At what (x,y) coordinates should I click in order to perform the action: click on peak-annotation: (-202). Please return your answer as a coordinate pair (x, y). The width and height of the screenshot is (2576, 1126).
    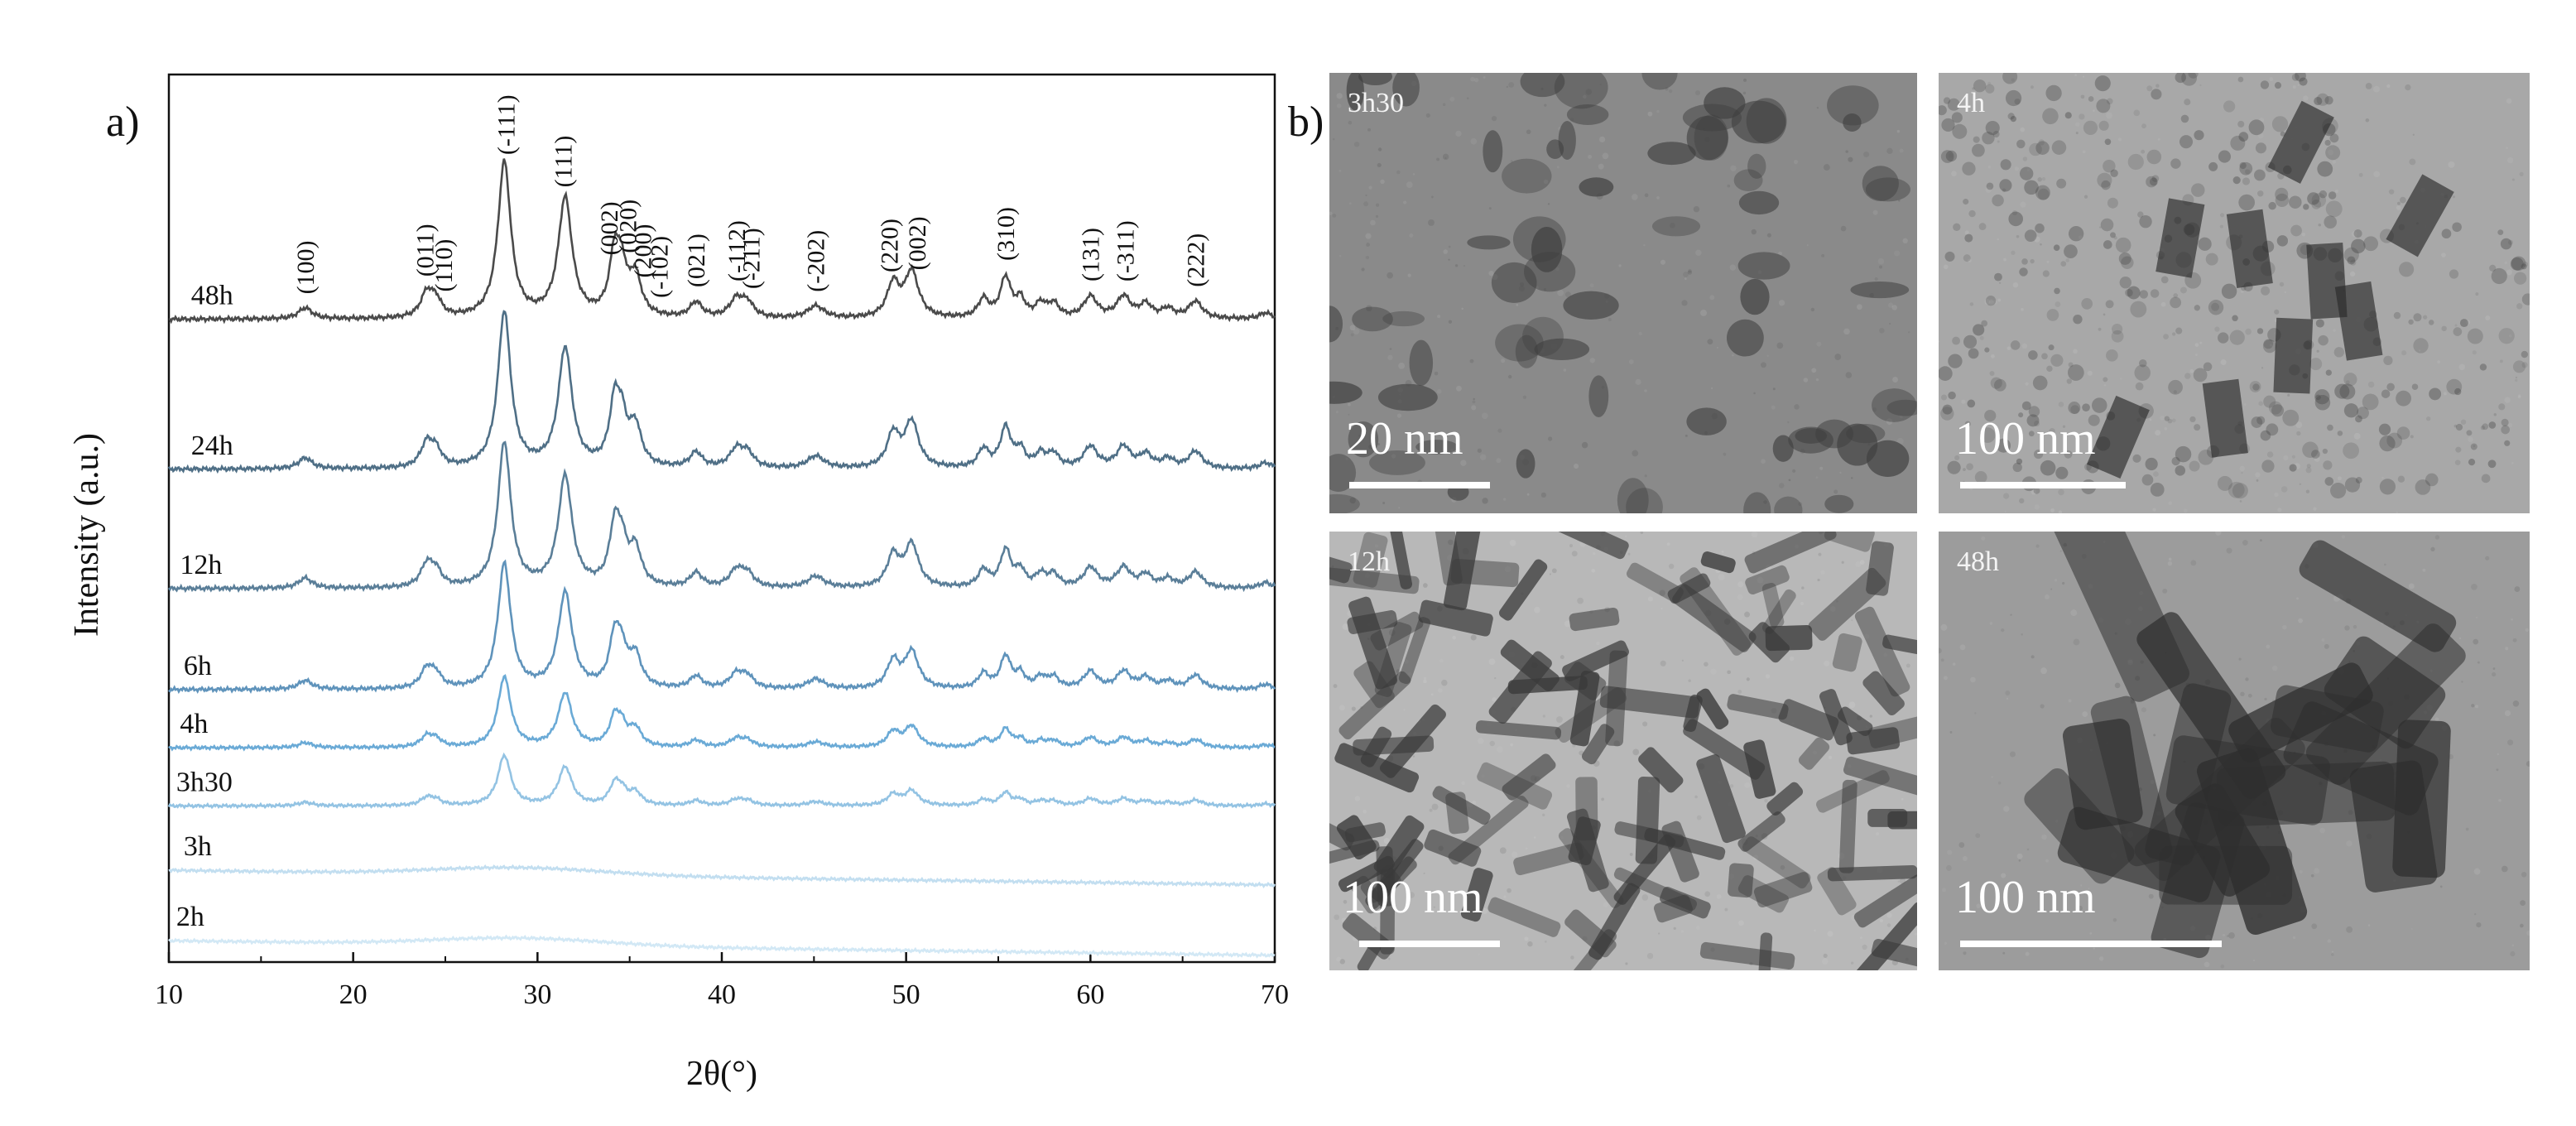
    Looking at the image, I should click on (816, 261).